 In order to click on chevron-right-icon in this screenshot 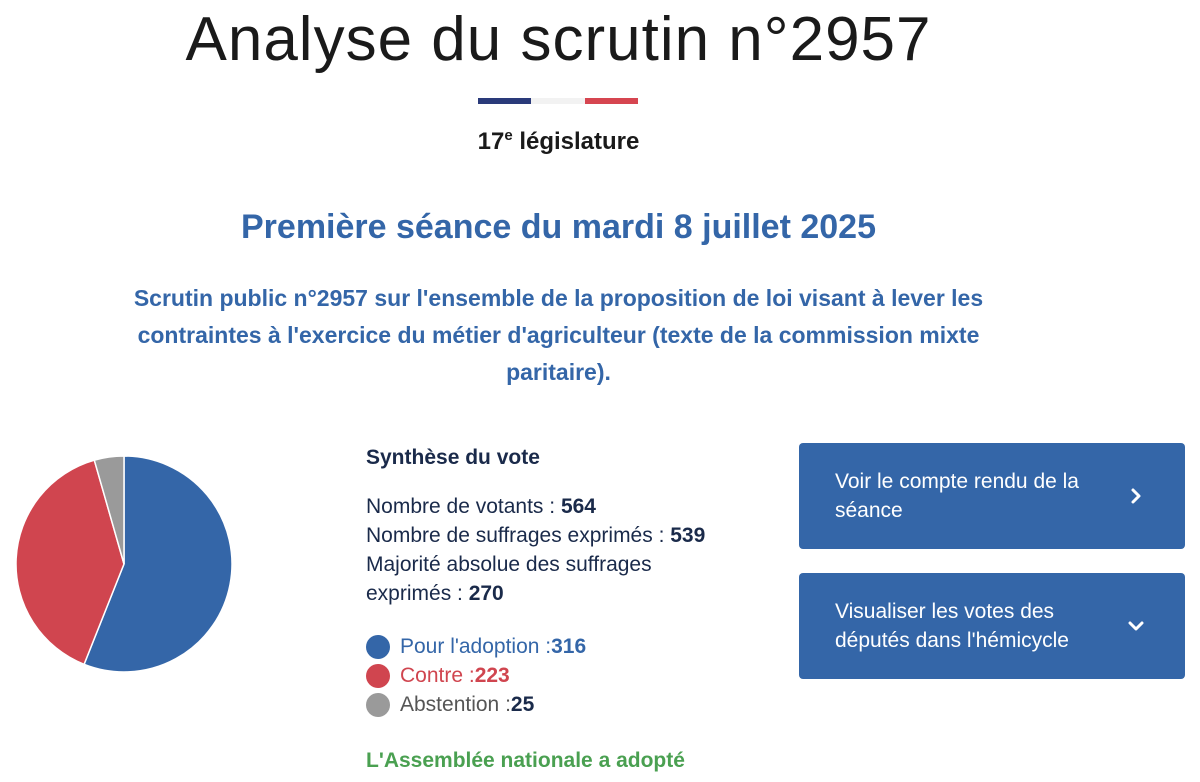, I will do `click(1136, 496)`.